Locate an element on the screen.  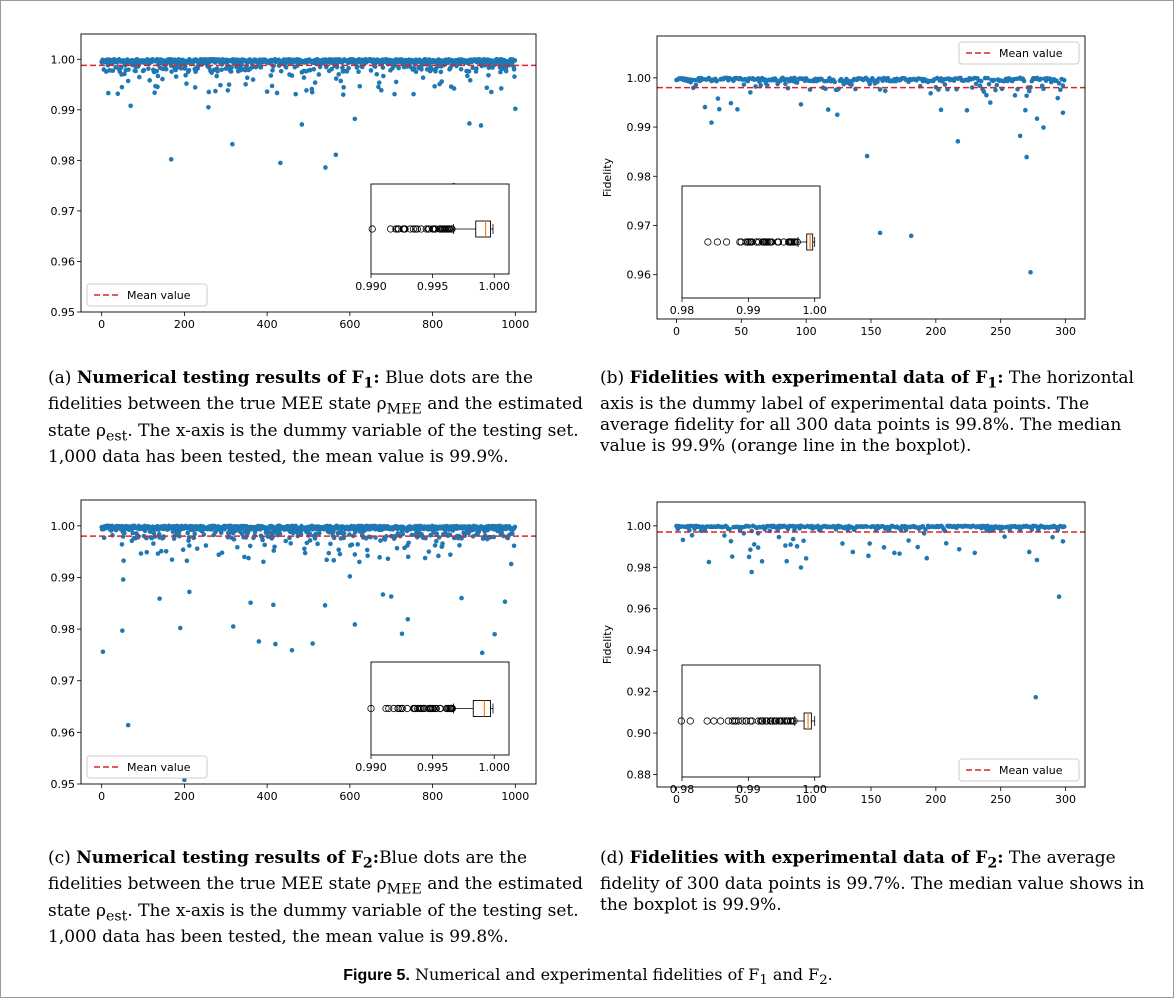
x-tick-label: 0 is located at coordinates (101, 324).